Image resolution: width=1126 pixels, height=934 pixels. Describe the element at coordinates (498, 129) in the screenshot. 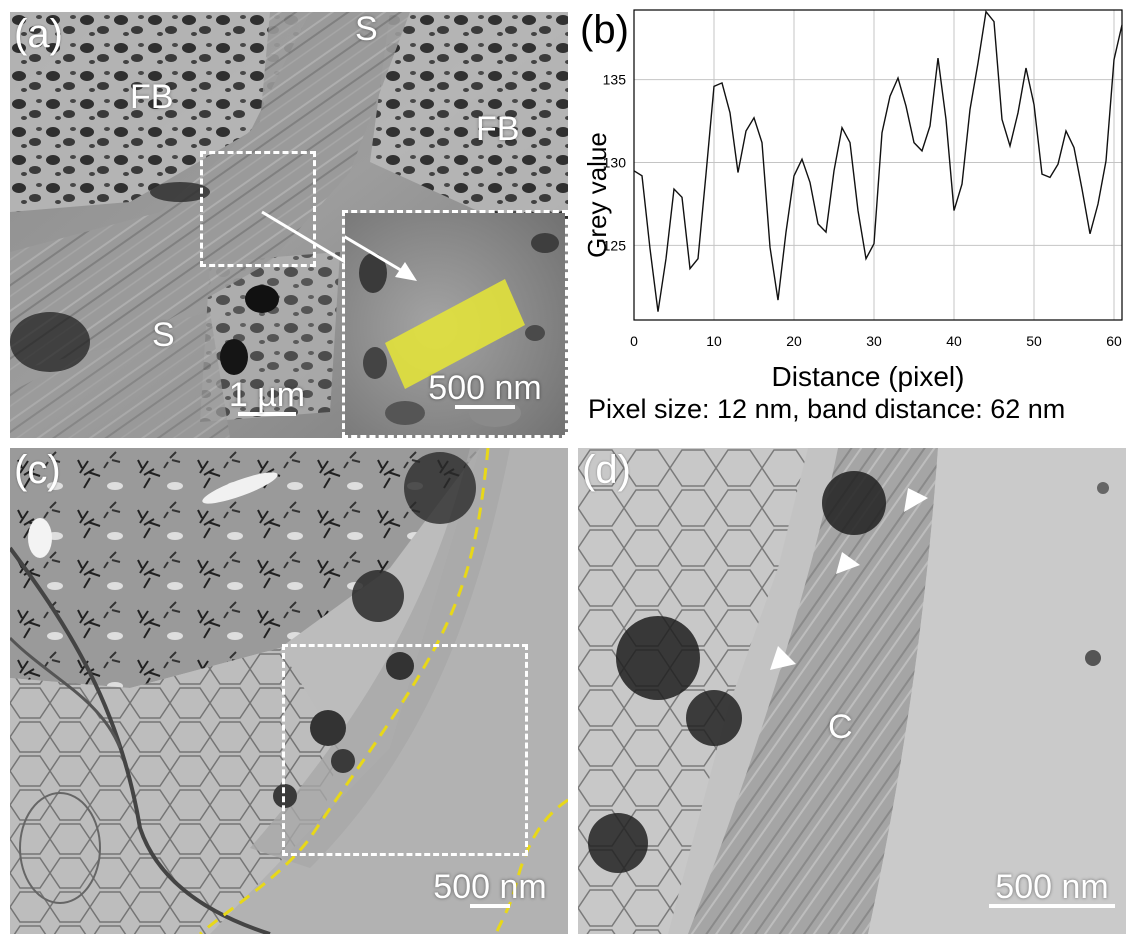

I see `label-fb-right: FB` at that location.